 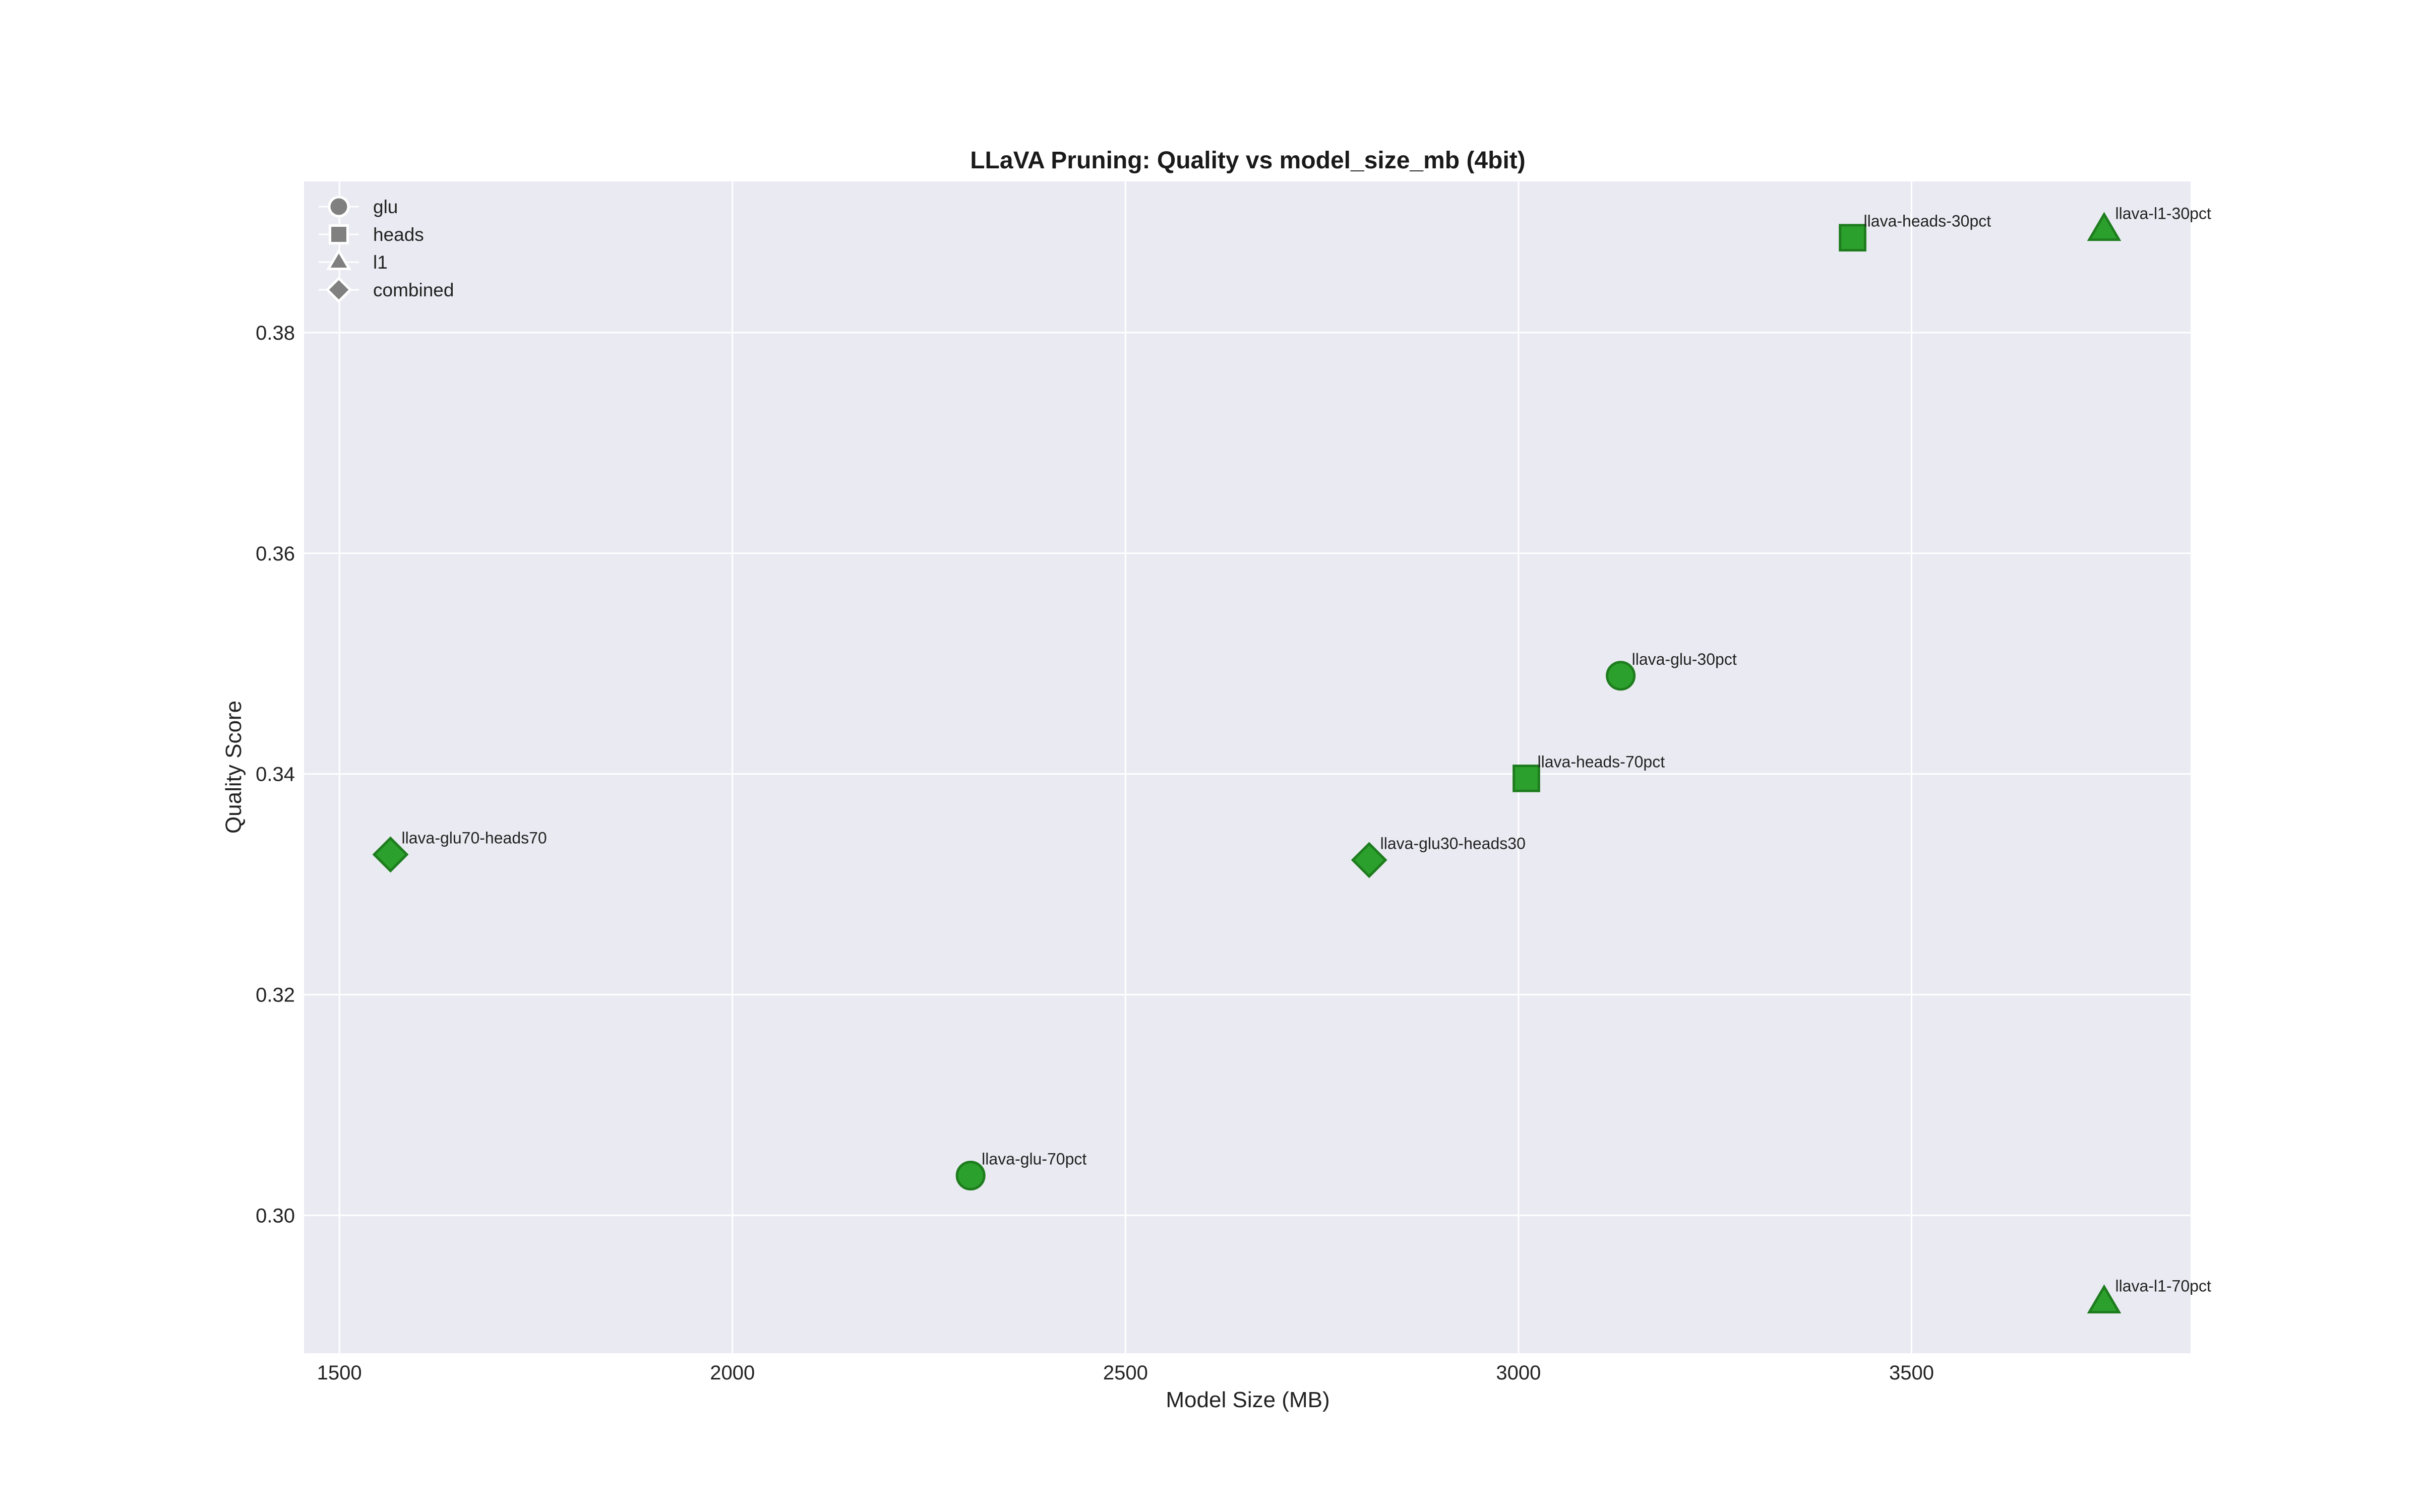 I want to click on x-tick-label: 3500, so click(x=1911, y=1373).